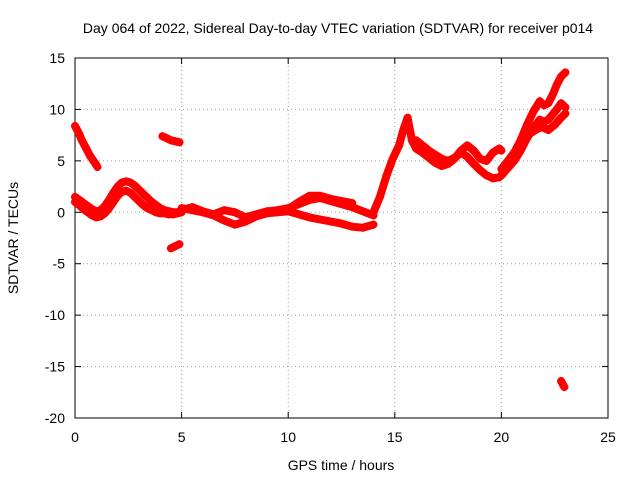 Image resolution: width=640 pixels, height=480 pixels. What do you see at coordinates (343, 437) in the screenshot?
I see `x-tick-labels: 0 5 10 15 20 25` at bounding box center [343, 437].